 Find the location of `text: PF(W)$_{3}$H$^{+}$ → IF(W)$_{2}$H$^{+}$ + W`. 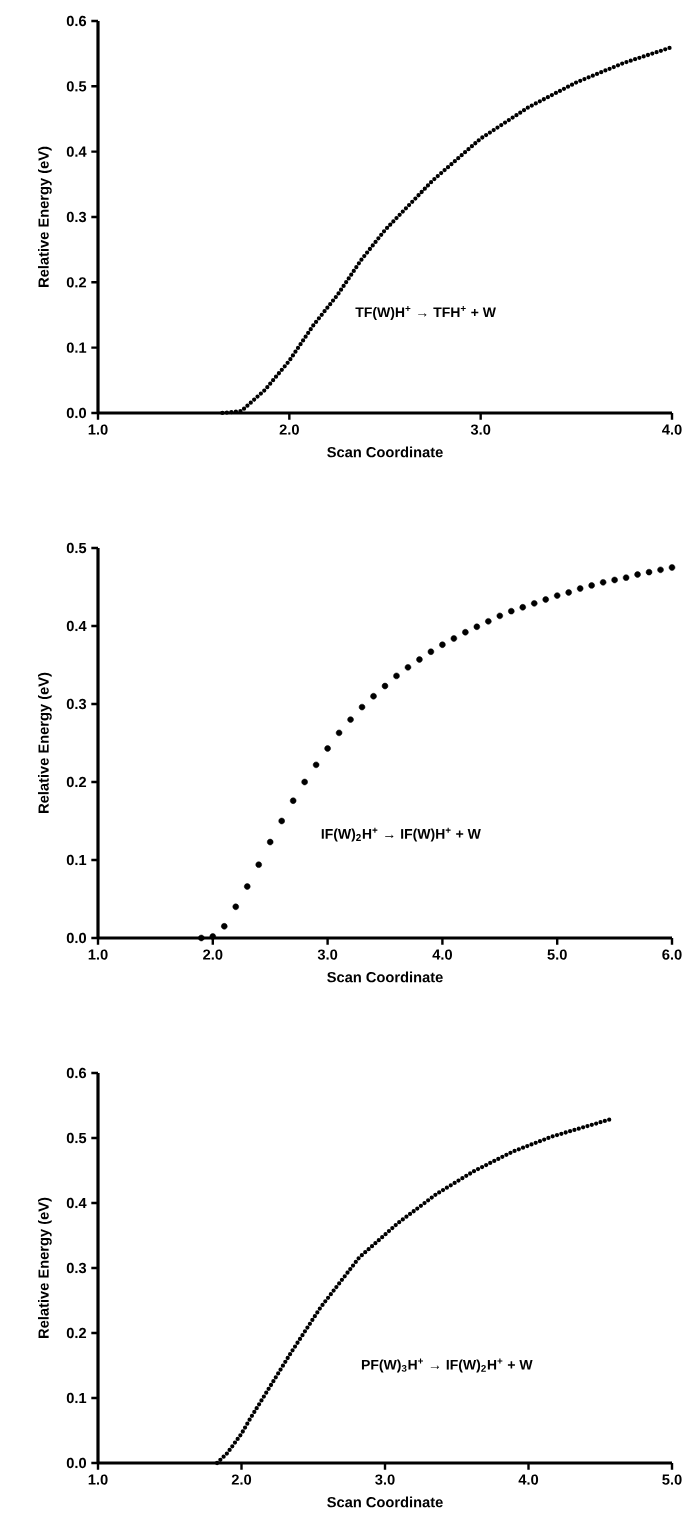

text: PF(W)$_{3}$H$^{+}$ → IF(W)$_{2}$H$^{+}$ + W is located at coordinates (447, 1365).